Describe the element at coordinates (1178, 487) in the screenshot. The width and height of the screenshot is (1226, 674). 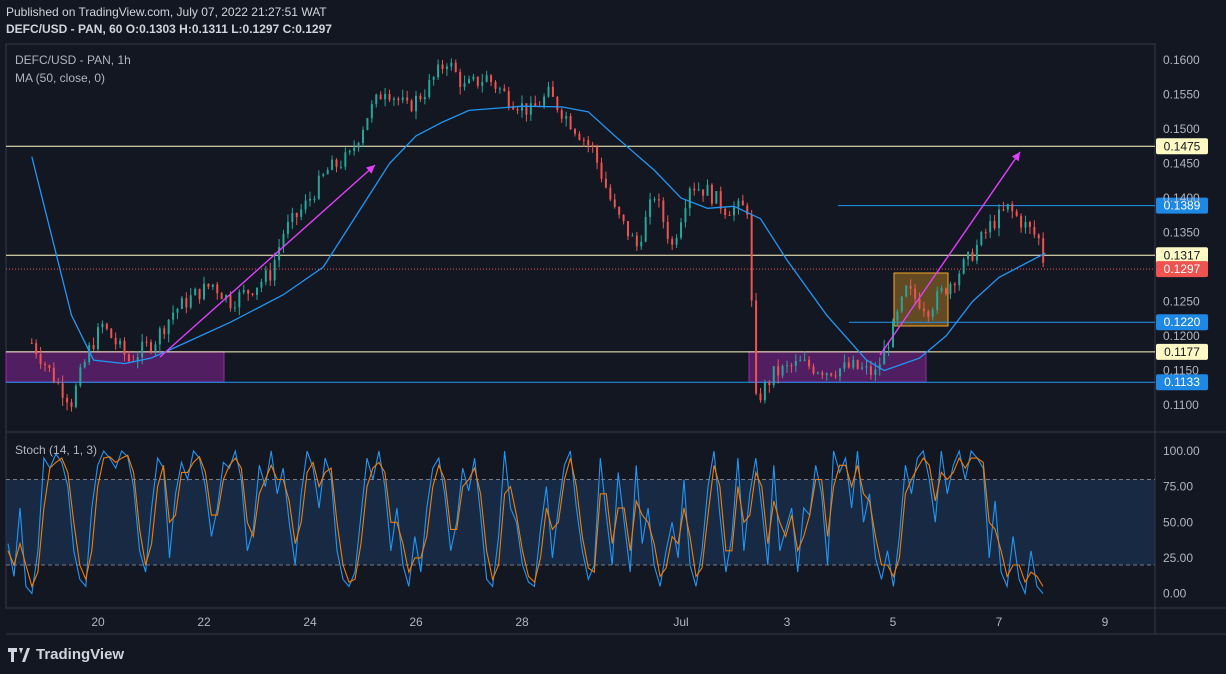
I see `stoch-tick-75.00: 75.00` at that location.